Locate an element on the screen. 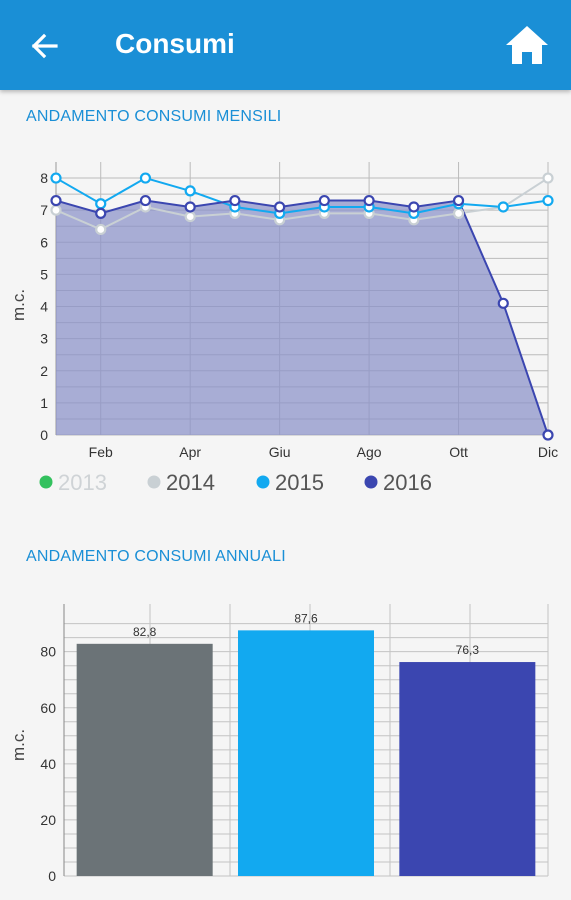  y-tick-label: 8 is located at coordinates (44, 178).